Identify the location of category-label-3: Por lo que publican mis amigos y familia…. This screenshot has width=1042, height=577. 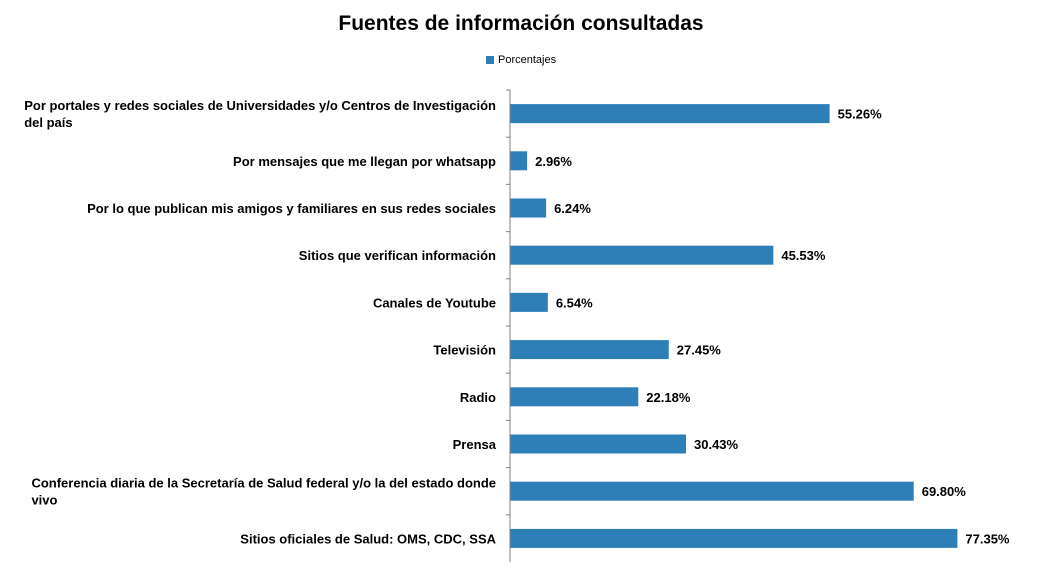
(291, 208).